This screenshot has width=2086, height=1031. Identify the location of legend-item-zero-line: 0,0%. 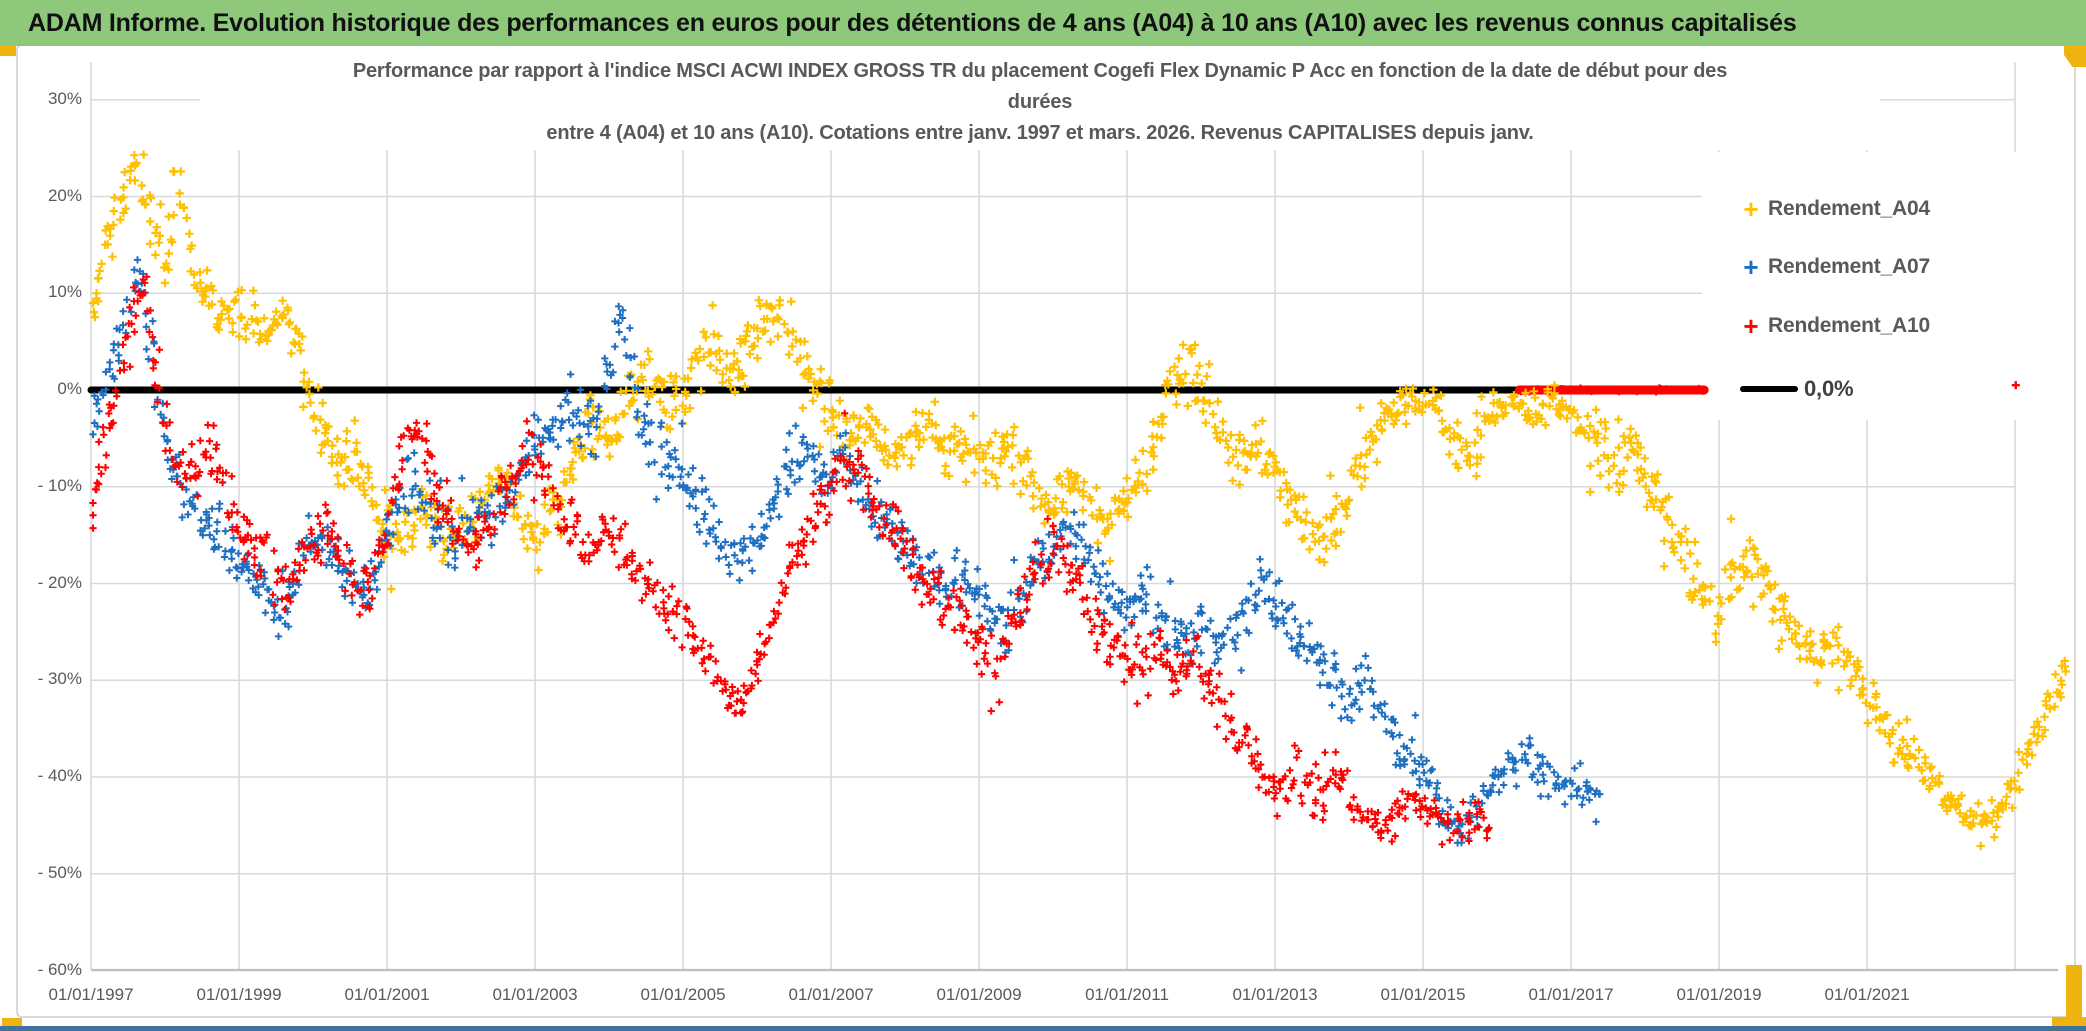
(1797, 389).